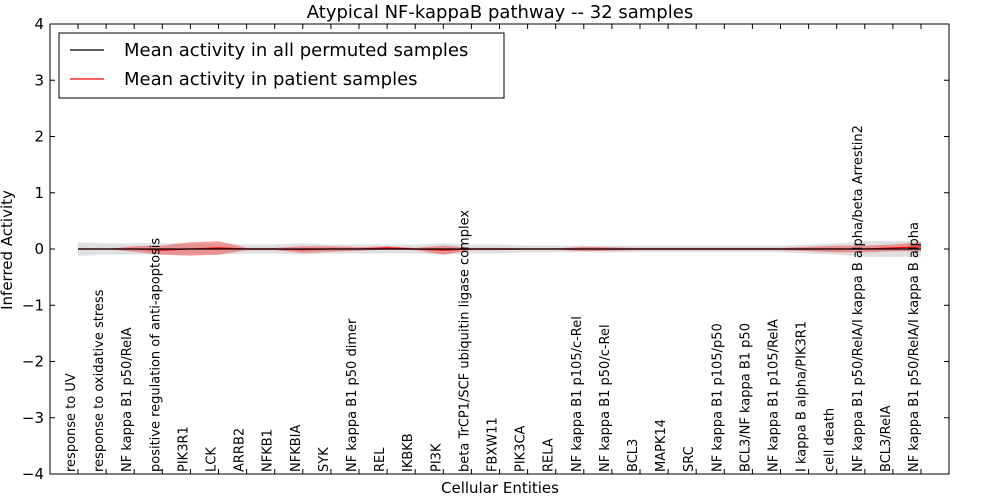 This screenshot has height=500, width=1000. I want to click on category-label: PIK3R1, so click(183, 449).